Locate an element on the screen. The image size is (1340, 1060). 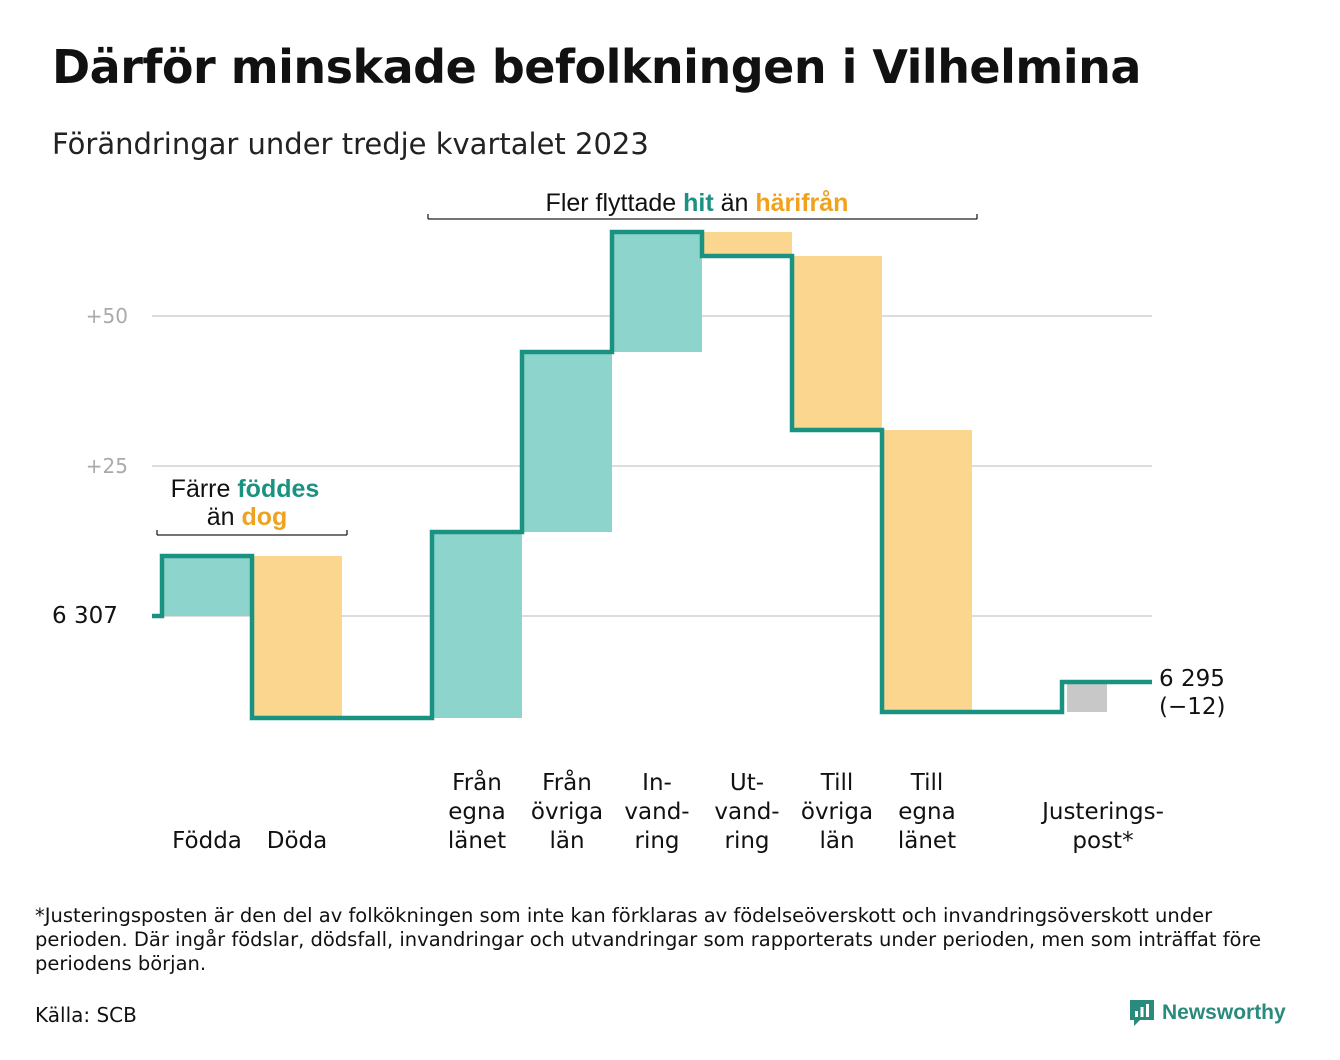
category-label-doda: Döda is located at coordinates (297, 841).